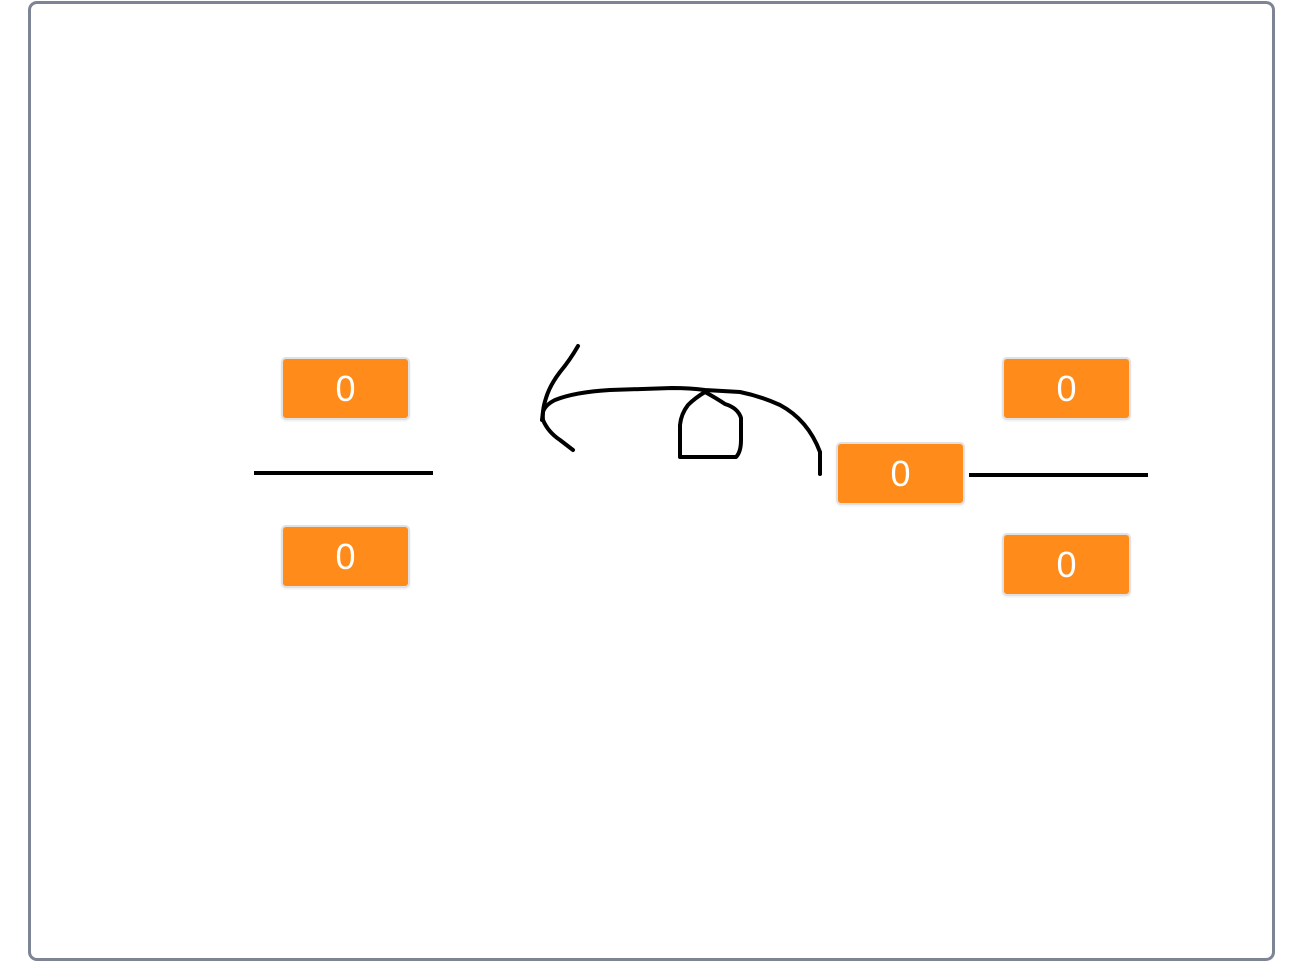  What do you see at coordinates (1066, 388) in the screenshot?
I see `right-numerator-counter: 0` at bounding box center [1066, 388].